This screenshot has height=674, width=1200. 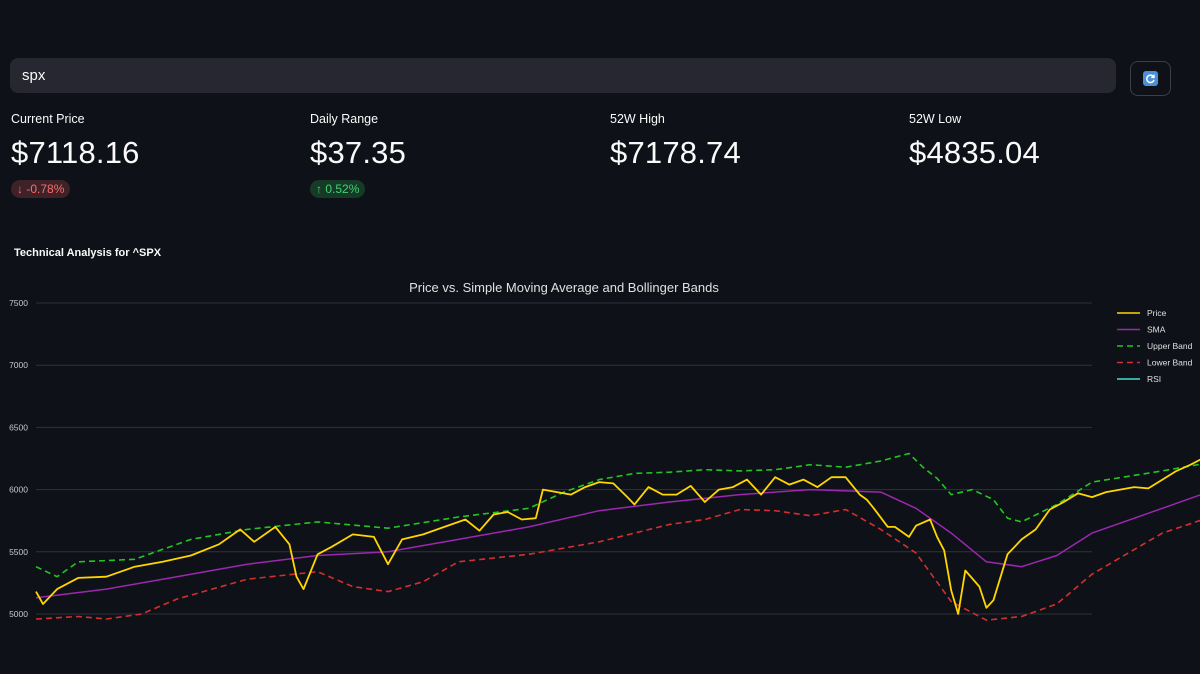 What do you see at coordinates (1157, 313) in the screenshot?
I see `legend-label: Price` at bounding box center [1157, 313].